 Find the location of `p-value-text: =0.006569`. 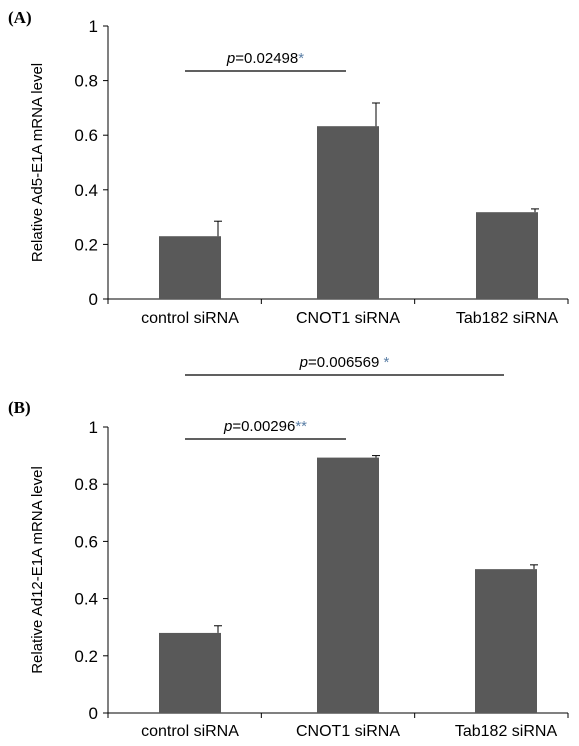

p-value-text: =0.006569 is located at coordinates (346, 362).